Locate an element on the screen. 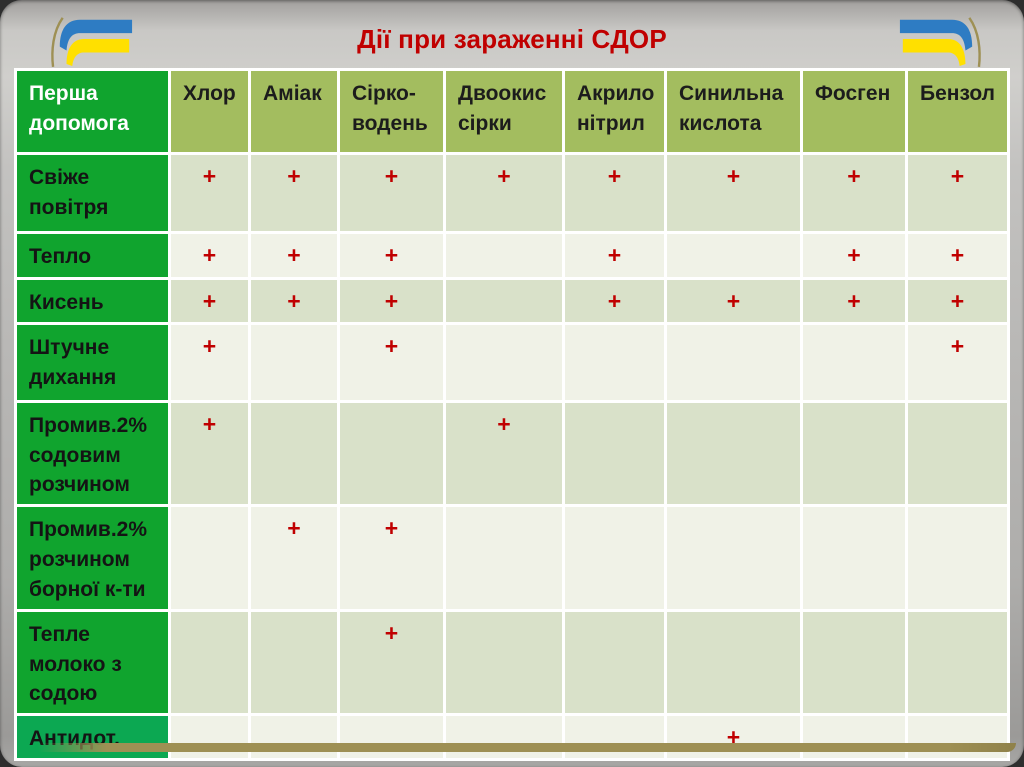  decorative-gold-bar is located at coordinates (527, 747).